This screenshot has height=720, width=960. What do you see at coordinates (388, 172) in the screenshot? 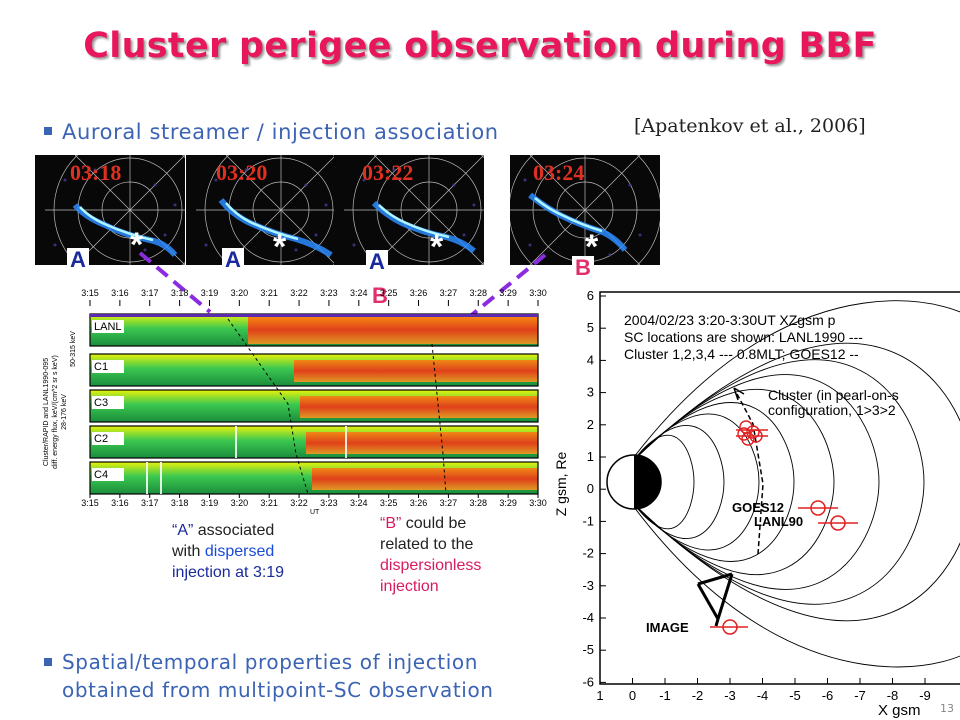
I see `aurora-time-3: 03:22` at bounding box center [388, 172].